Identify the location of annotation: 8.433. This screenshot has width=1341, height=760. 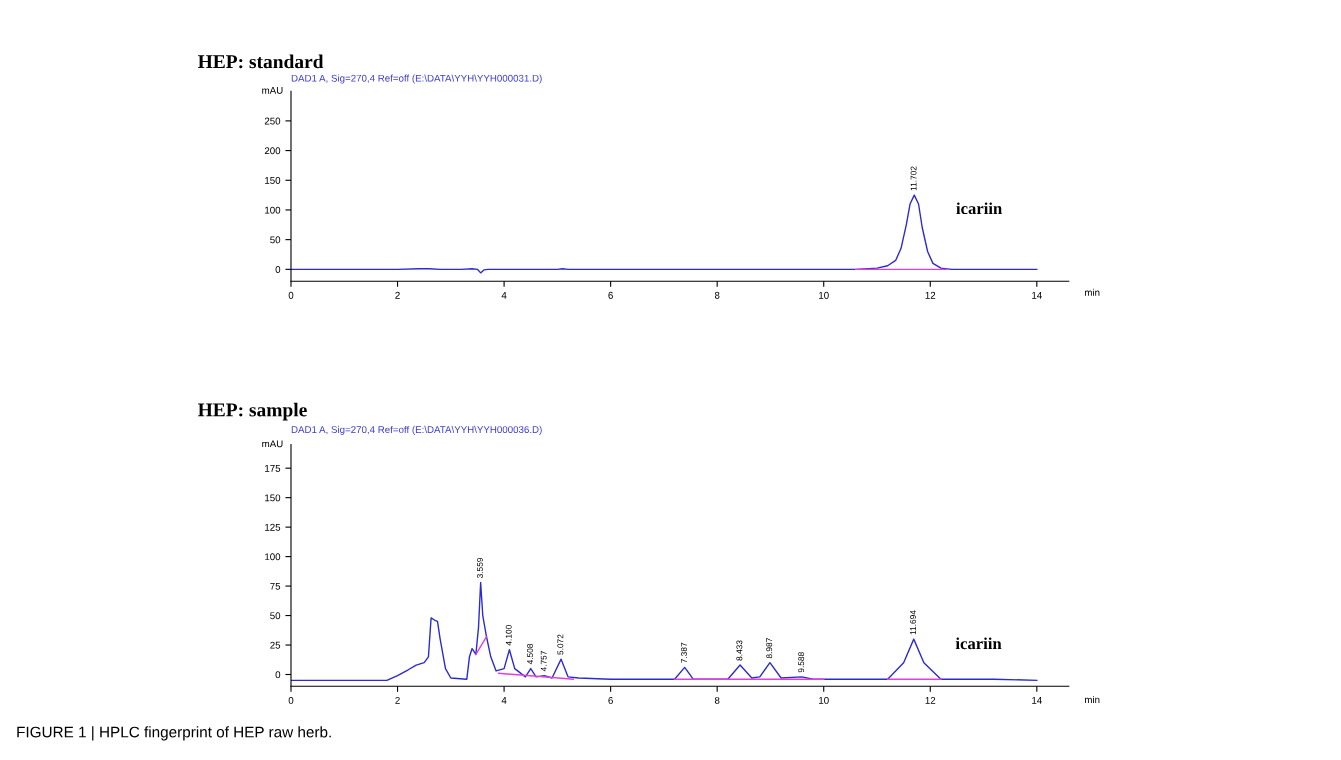
(739, 650).